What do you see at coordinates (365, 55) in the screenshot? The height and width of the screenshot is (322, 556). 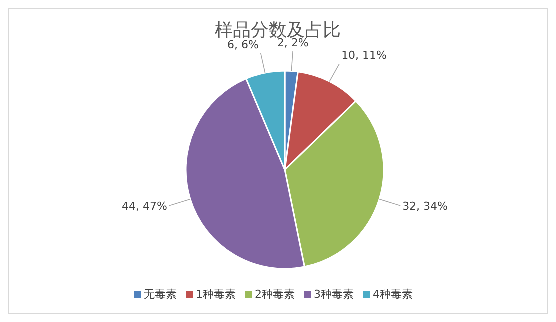 I see `data-label: 10, 11%` at bounding box center [365, 55].